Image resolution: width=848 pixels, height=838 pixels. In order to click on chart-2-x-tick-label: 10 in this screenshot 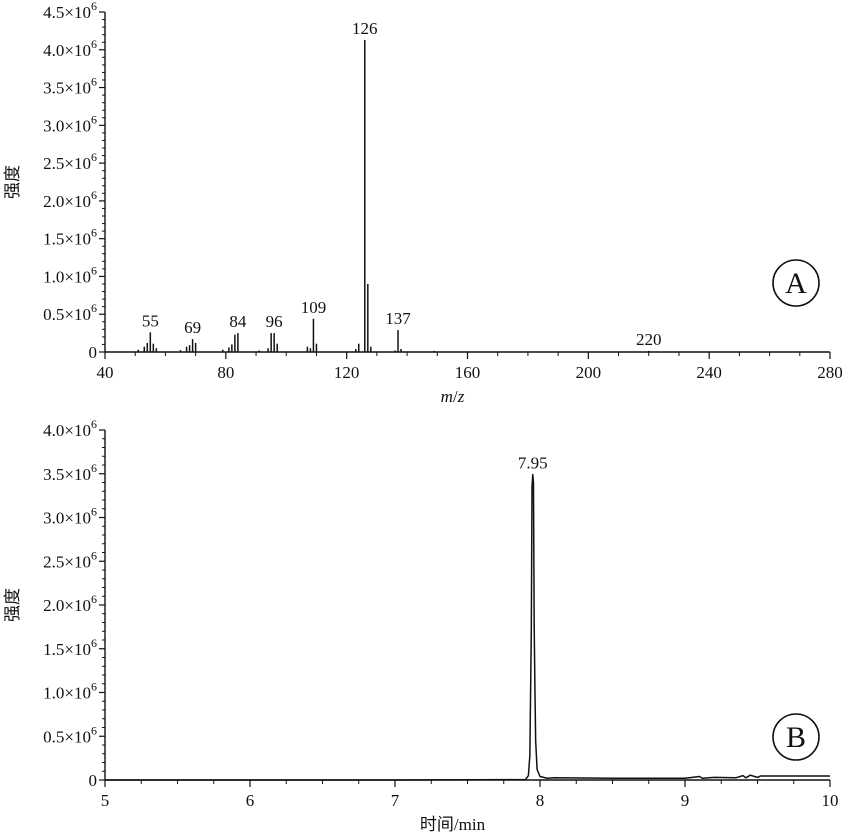, I will do `click(830, 800)`.